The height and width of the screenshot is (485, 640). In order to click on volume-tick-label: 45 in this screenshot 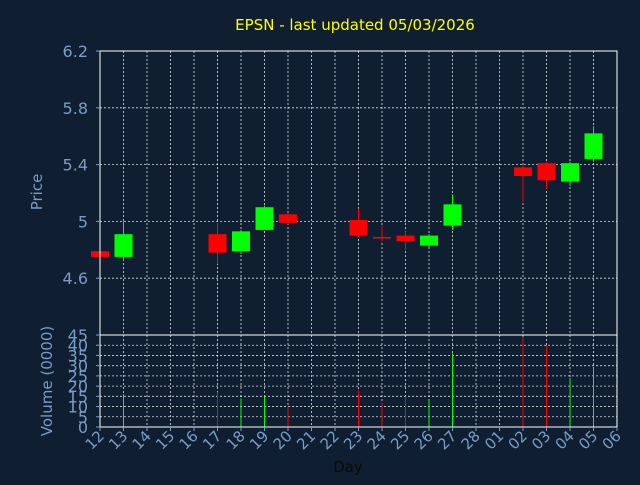, I will do `click(78, 335)`.